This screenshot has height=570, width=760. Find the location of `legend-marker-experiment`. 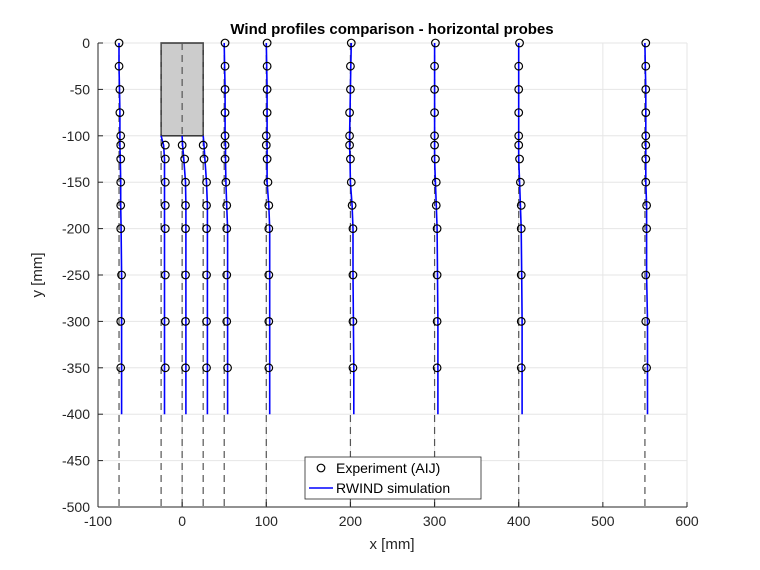

legend-marker-experiment is located at coordinates (321, 468).